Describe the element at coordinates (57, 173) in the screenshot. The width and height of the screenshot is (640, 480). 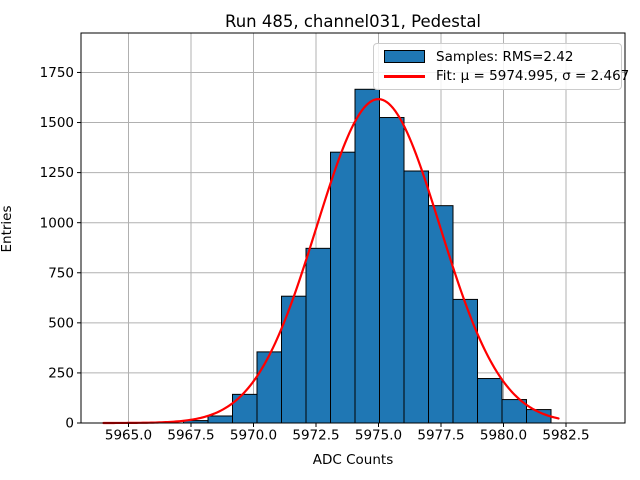
I see `y-tick-label: 1250` at that location.